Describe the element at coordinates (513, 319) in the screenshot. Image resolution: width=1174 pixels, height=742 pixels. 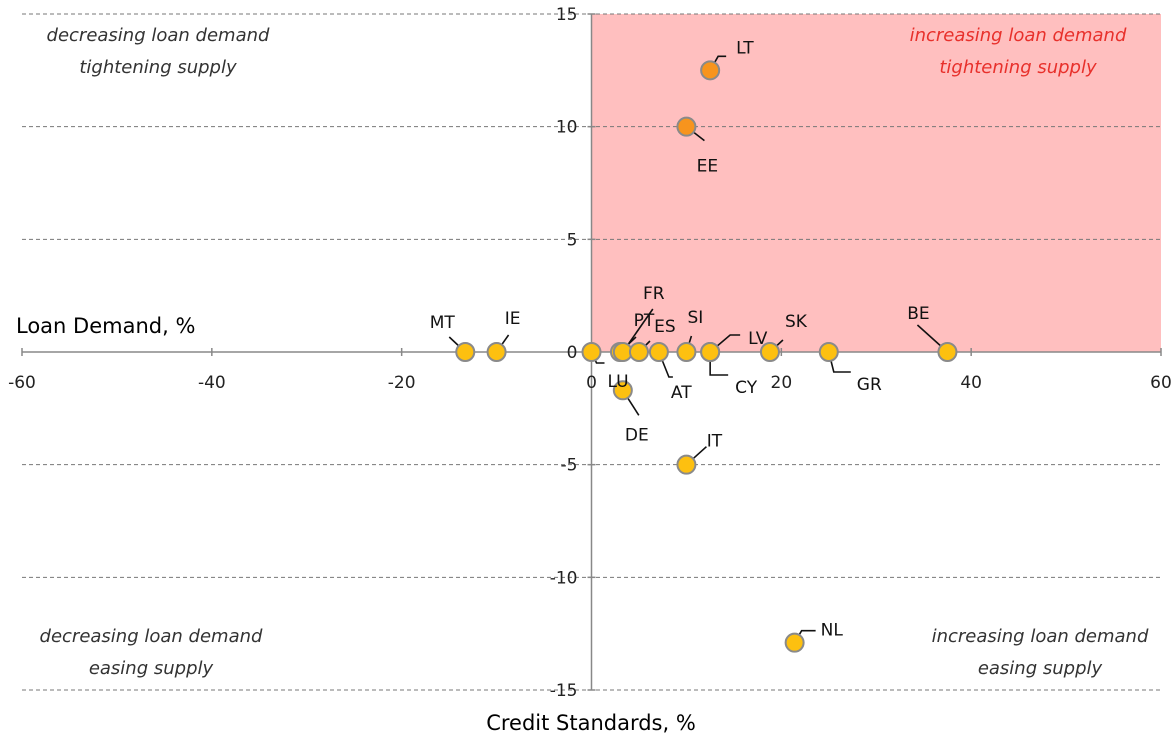
I see `point-label: IE` at that location.